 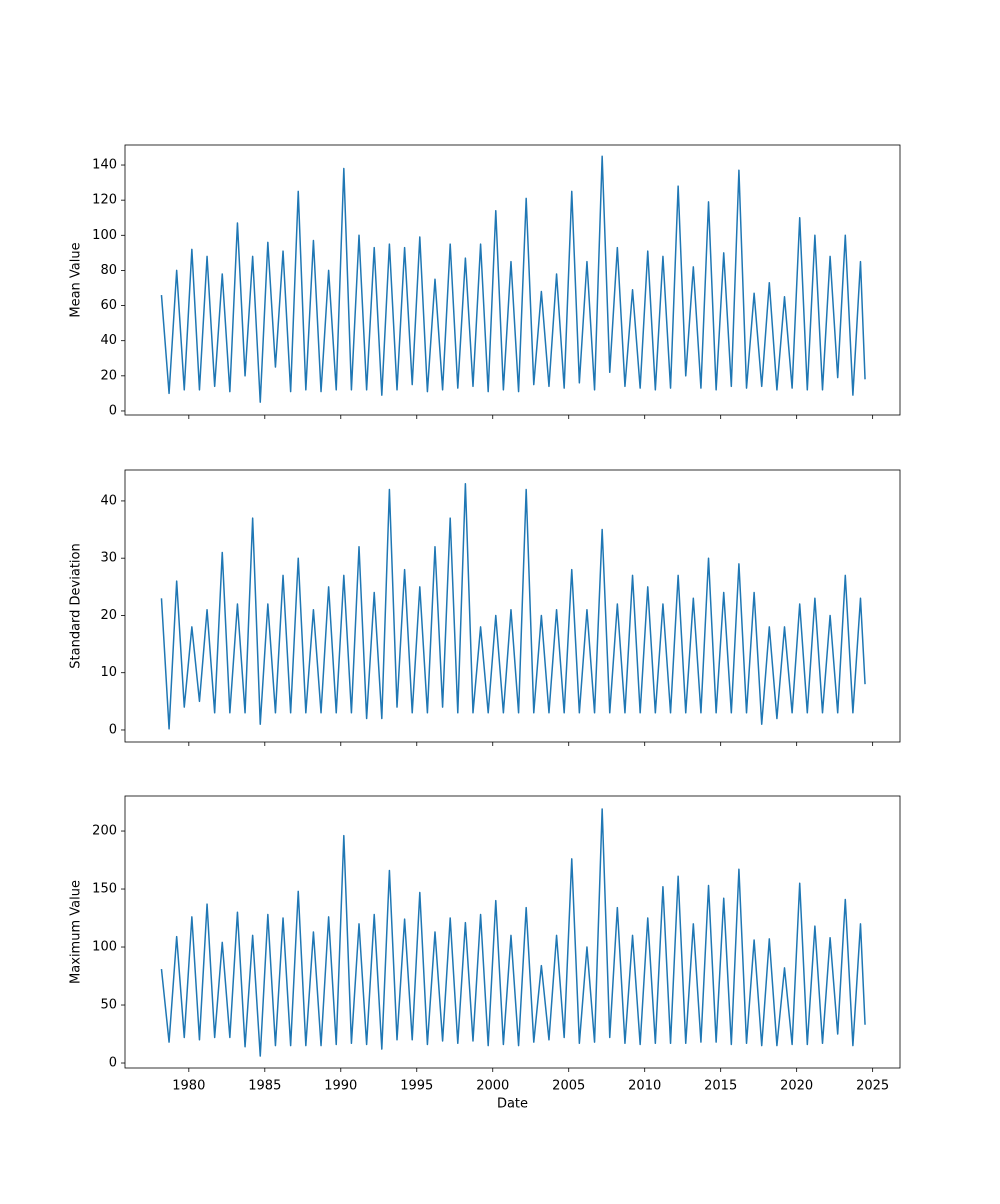 What do you see at coordinates (872, 1086) in the screenshot?
I see `x-tick-label: 2025` at bounding box center [872, 1086].